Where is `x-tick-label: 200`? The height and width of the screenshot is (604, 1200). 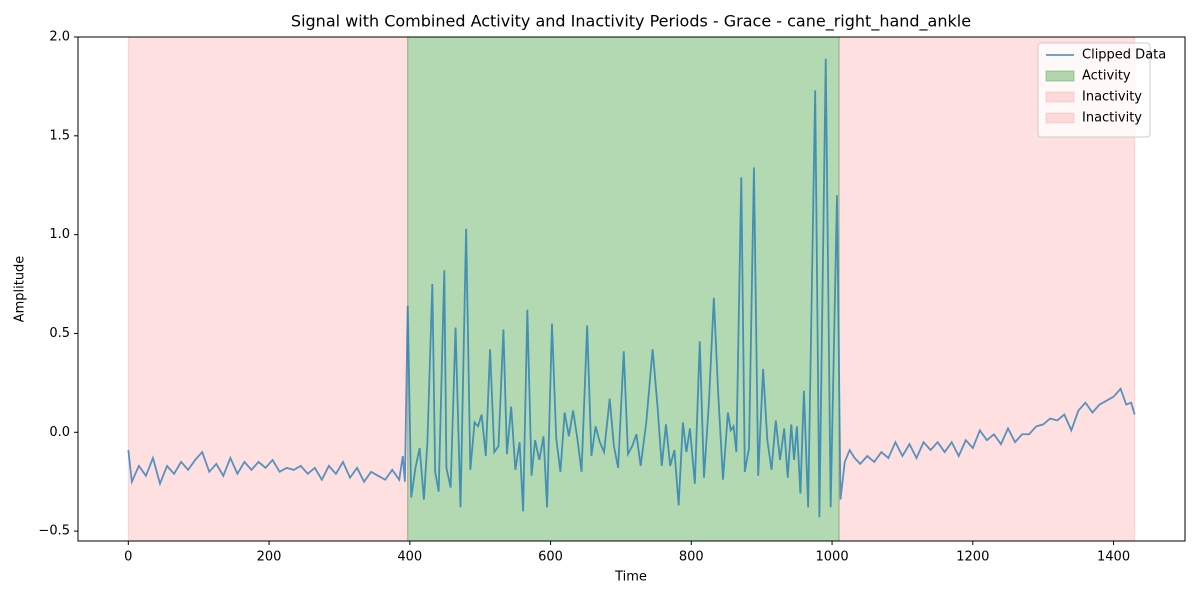
x-tick-label: 200 is located at coordinates (269, 557).